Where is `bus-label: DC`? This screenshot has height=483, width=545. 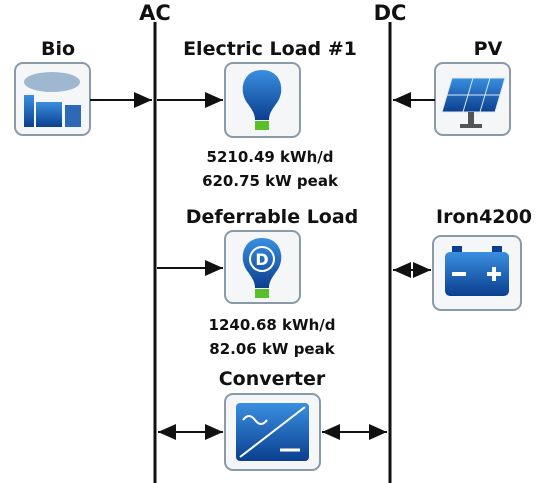
bus-label: DC is located at coordinates (390, 13).